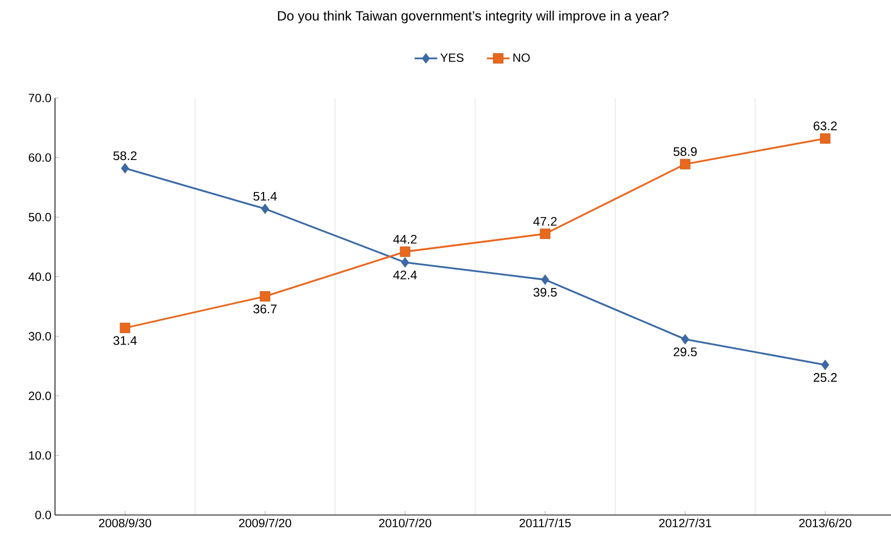  Describe the element at coordinates (545, 523) in the screenshot. I see `x-tick-label: 2011/7/15` at that location.